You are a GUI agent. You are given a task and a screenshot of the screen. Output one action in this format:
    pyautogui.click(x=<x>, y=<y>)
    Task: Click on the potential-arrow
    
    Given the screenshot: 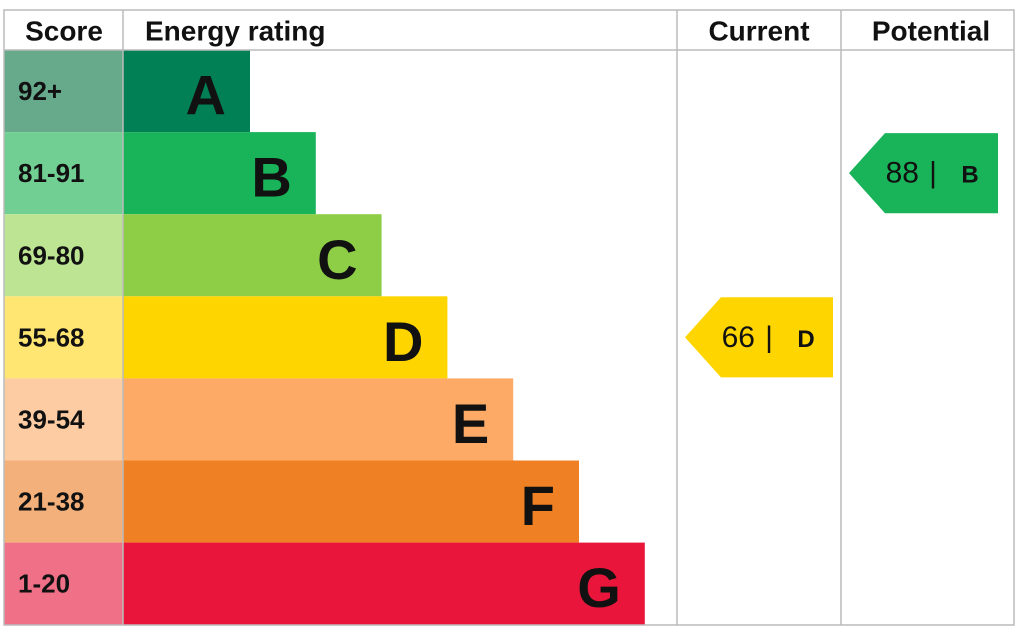 What is the action you would take?
    pyautogui.click(x=923, y=173)
    